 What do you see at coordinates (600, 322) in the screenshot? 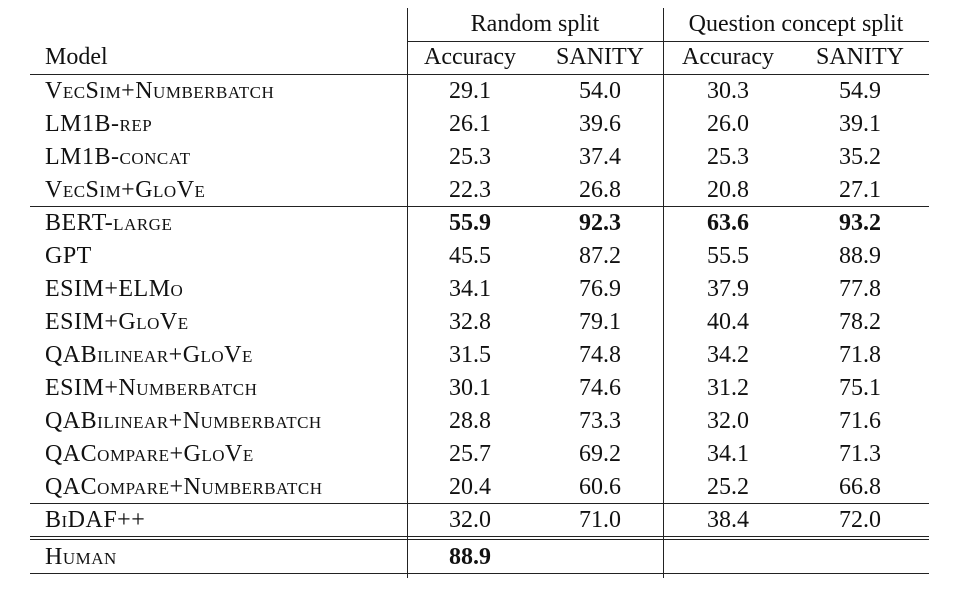
I see `cell-value: 79.1` at bounding box center [600, 322].